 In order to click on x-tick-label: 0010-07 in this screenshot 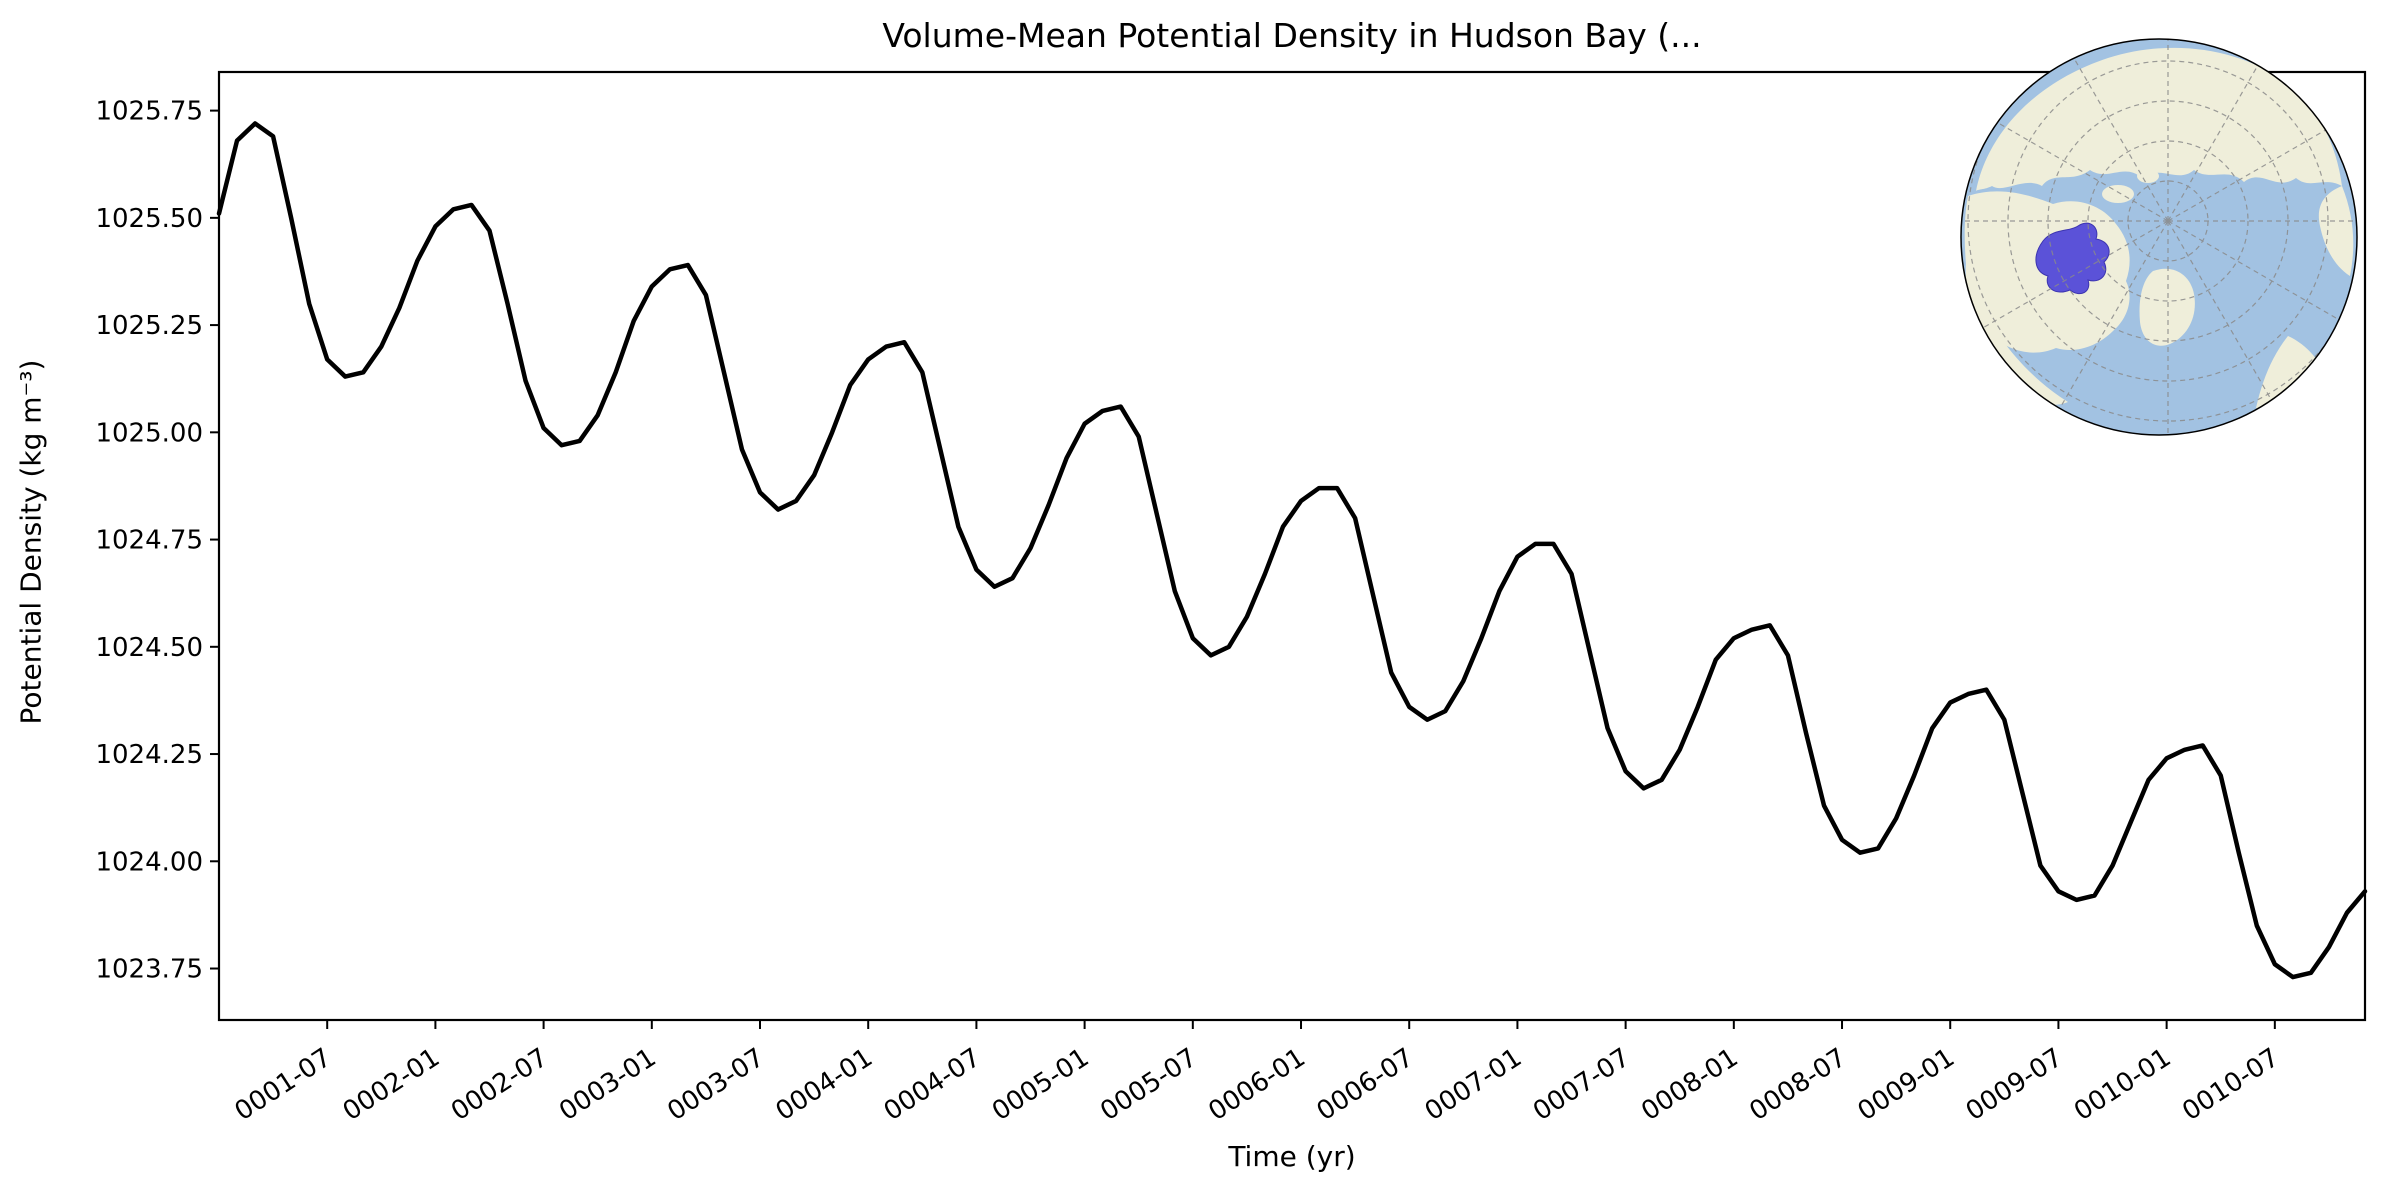, I will do `click(2230, 1085)`.